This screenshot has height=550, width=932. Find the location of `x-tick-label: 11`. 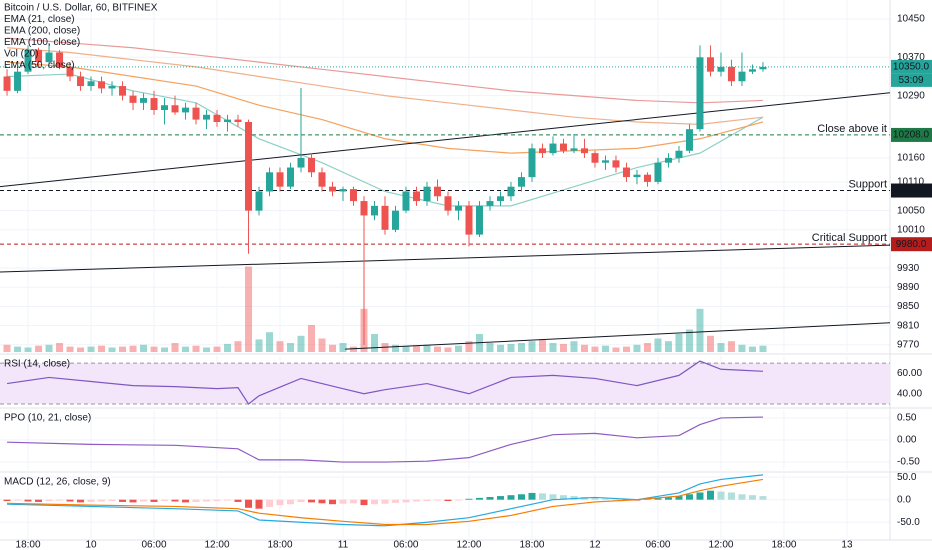

x-tick-label: 11 is located at coordinates (343, 545).